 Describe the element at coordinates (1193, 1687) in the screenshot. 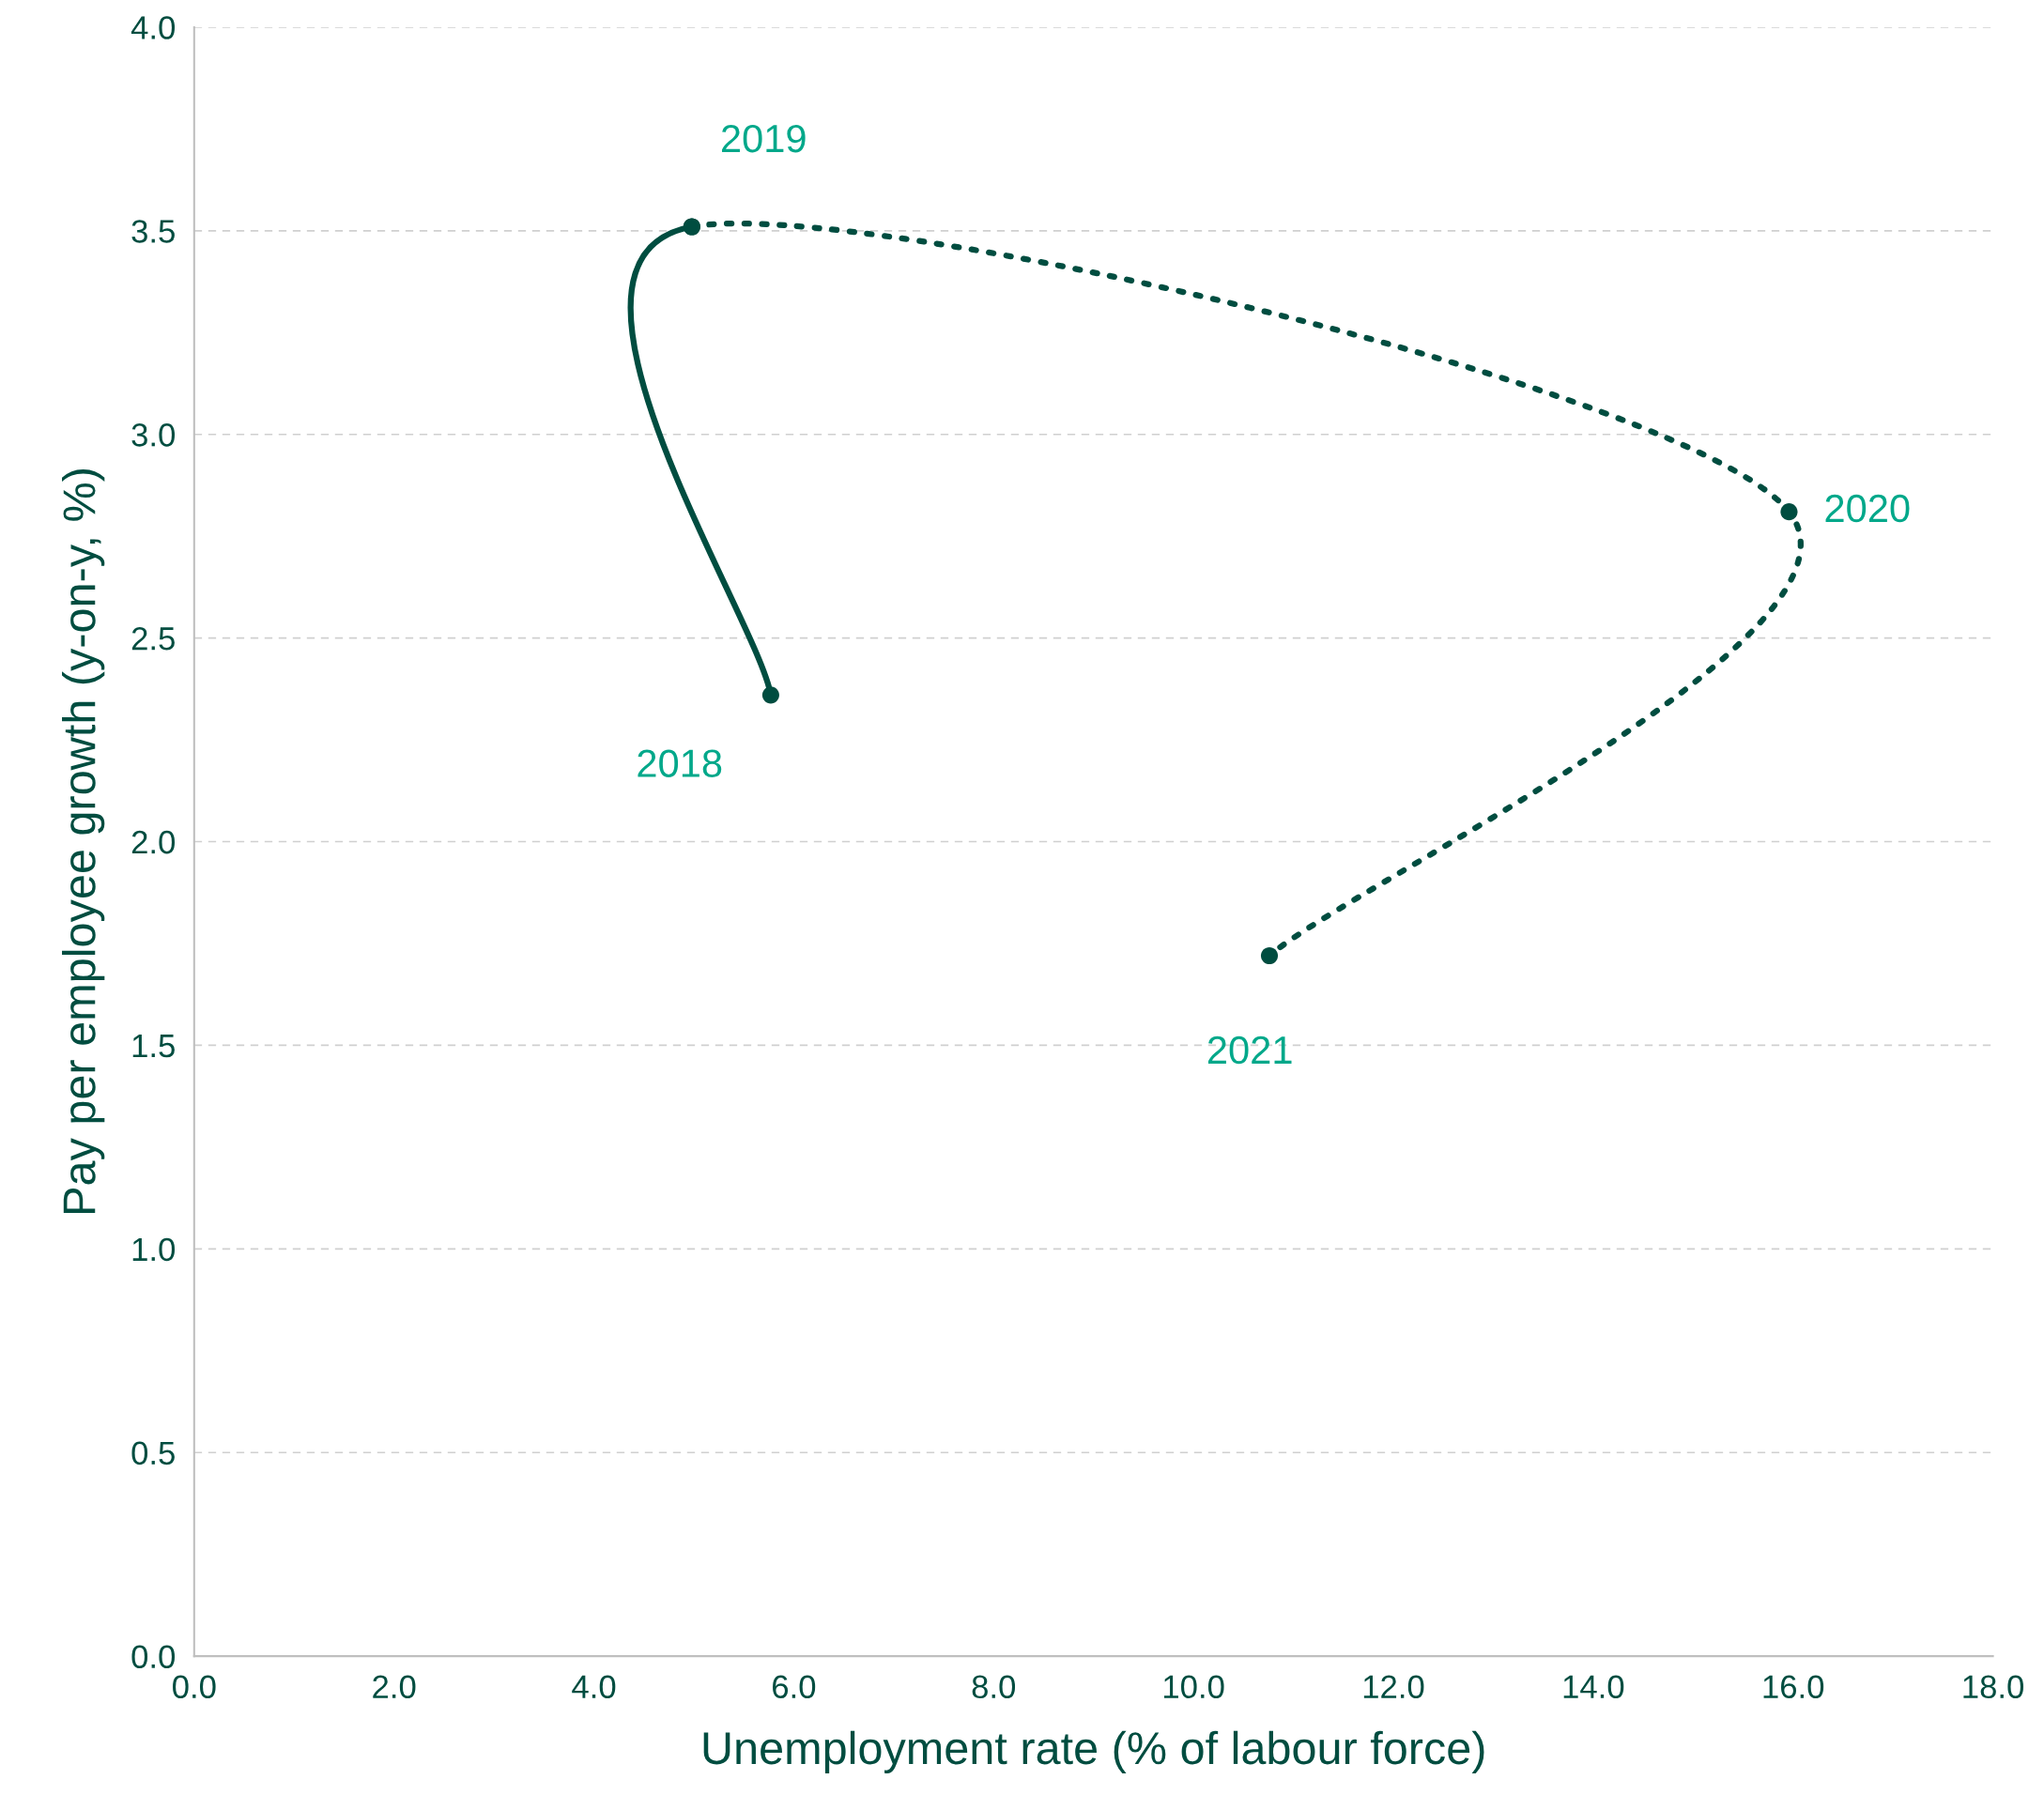

I see `x-tick-label: 10.0` at that location.